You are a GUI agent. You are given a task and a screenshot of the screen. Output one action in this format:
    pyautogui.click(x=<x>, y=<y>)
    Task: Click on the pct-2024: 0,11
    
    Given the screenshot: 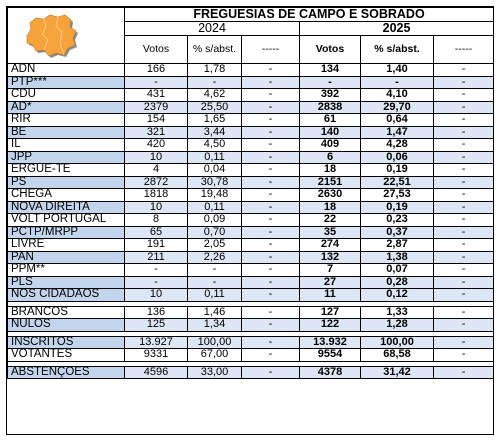 What is the action you would take?
    pyautogui.click(x=214, y=295)
    